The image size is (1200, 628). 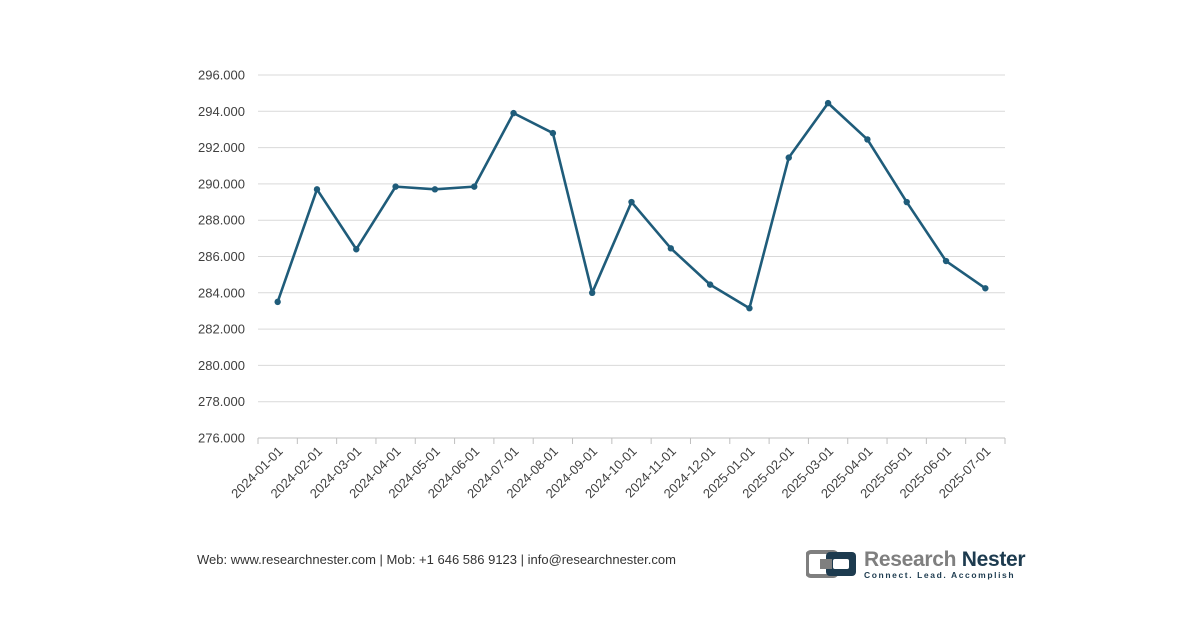 What do you see at coordinates (221, 147) in the screenshot?
I see `y-tick-label: 292.000` at bounding box center [221, 147].